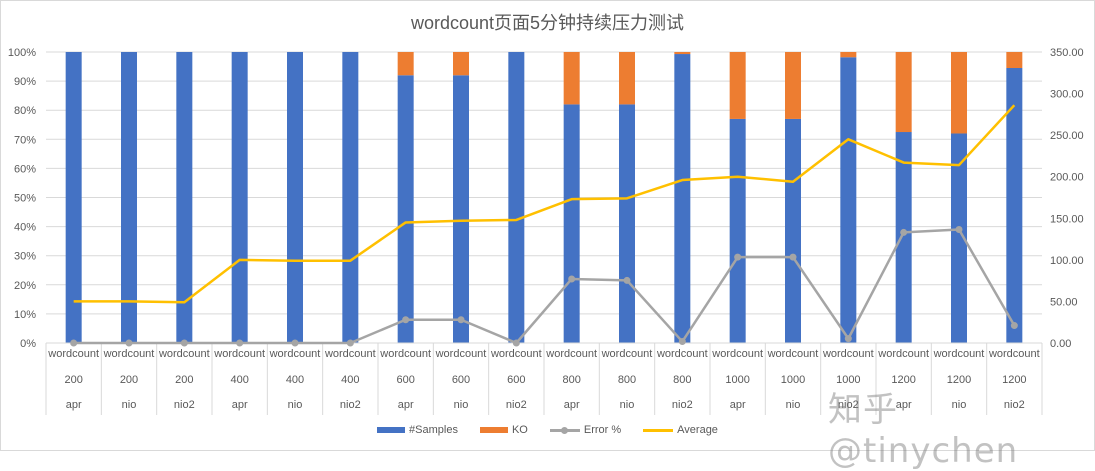 This screenshot has width=1095, height=471. What do you see at coordinates (519, 430) in the screenshot?
I see `legend-label: KO` at bounding box center [519, 430].